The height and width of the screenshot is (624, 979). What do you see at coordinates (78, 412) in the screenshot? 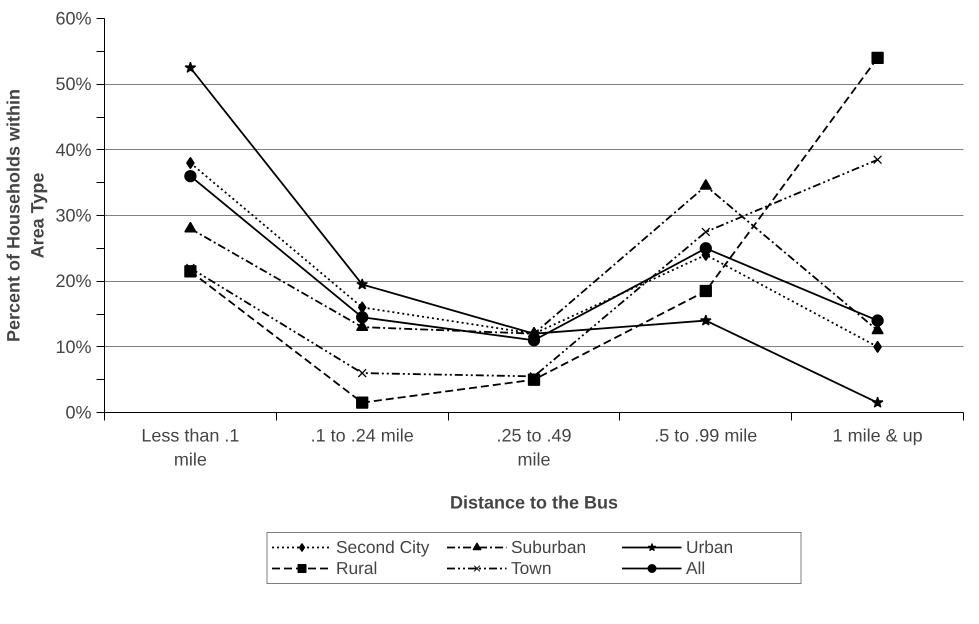
I see `y-tick-label: 0%` at bounding box center [78, 412].